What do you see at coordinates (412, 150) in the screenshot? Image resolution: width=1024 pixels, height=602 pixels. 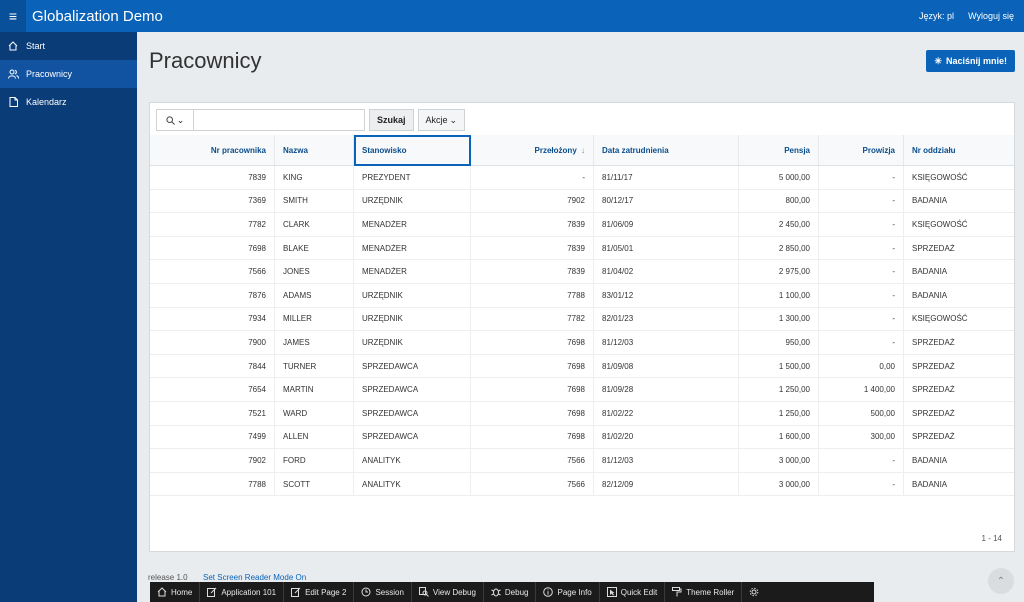 I see `column-header-job: Stanowisko` at bounding box center [412, 150].